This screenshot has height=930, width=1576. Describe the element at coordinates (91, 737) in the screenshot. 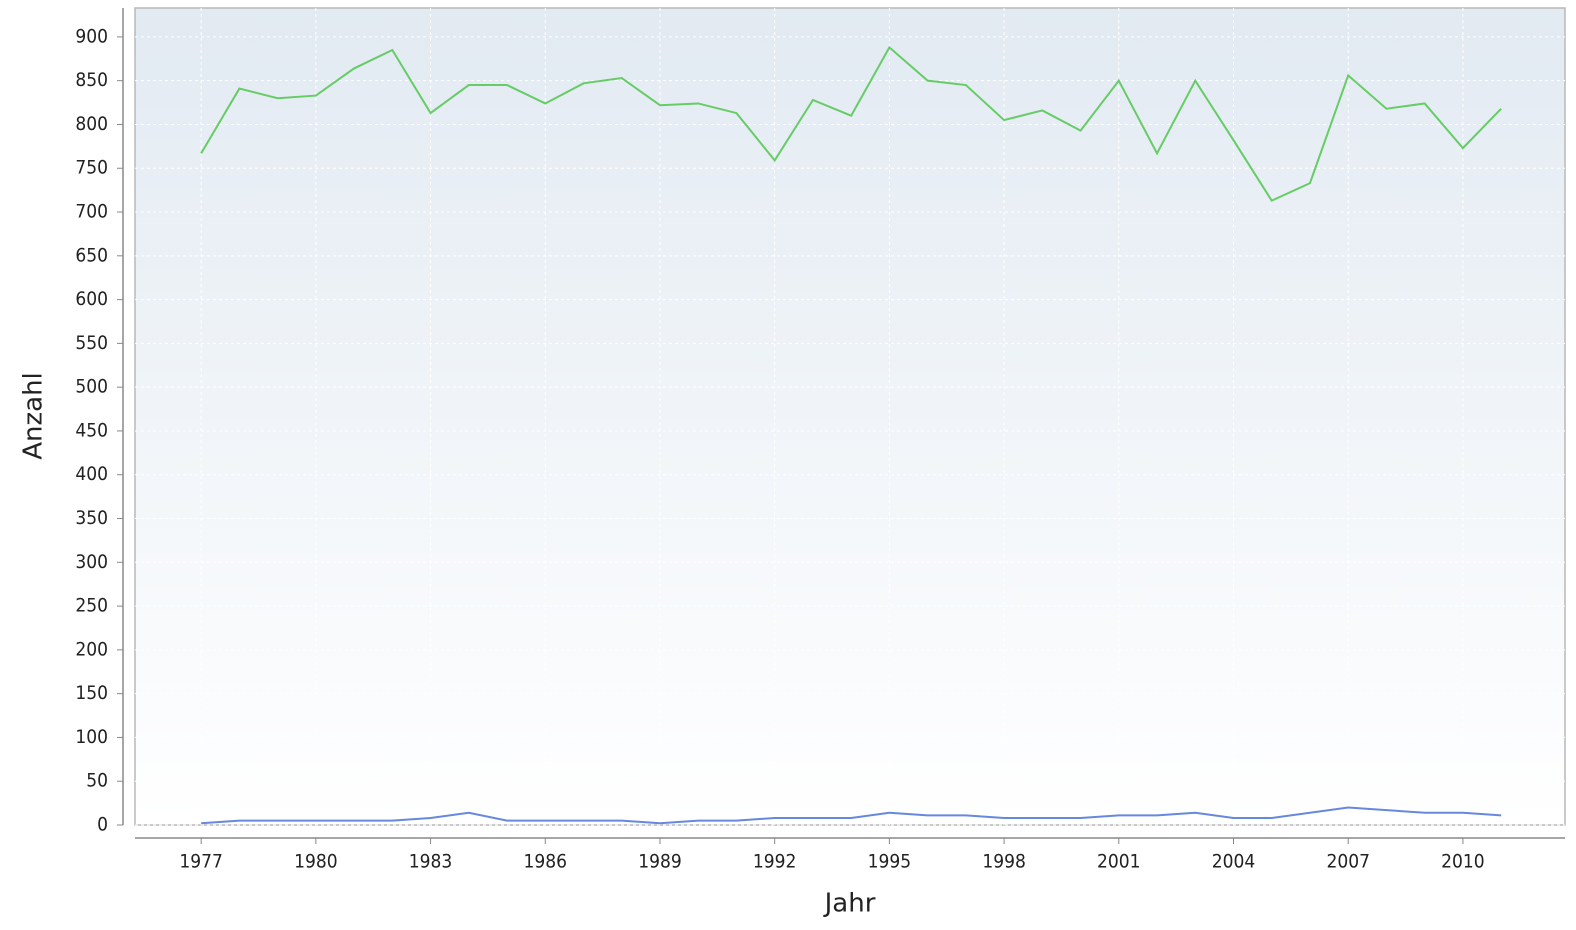

I see `y-tick-label: 100` at that location.